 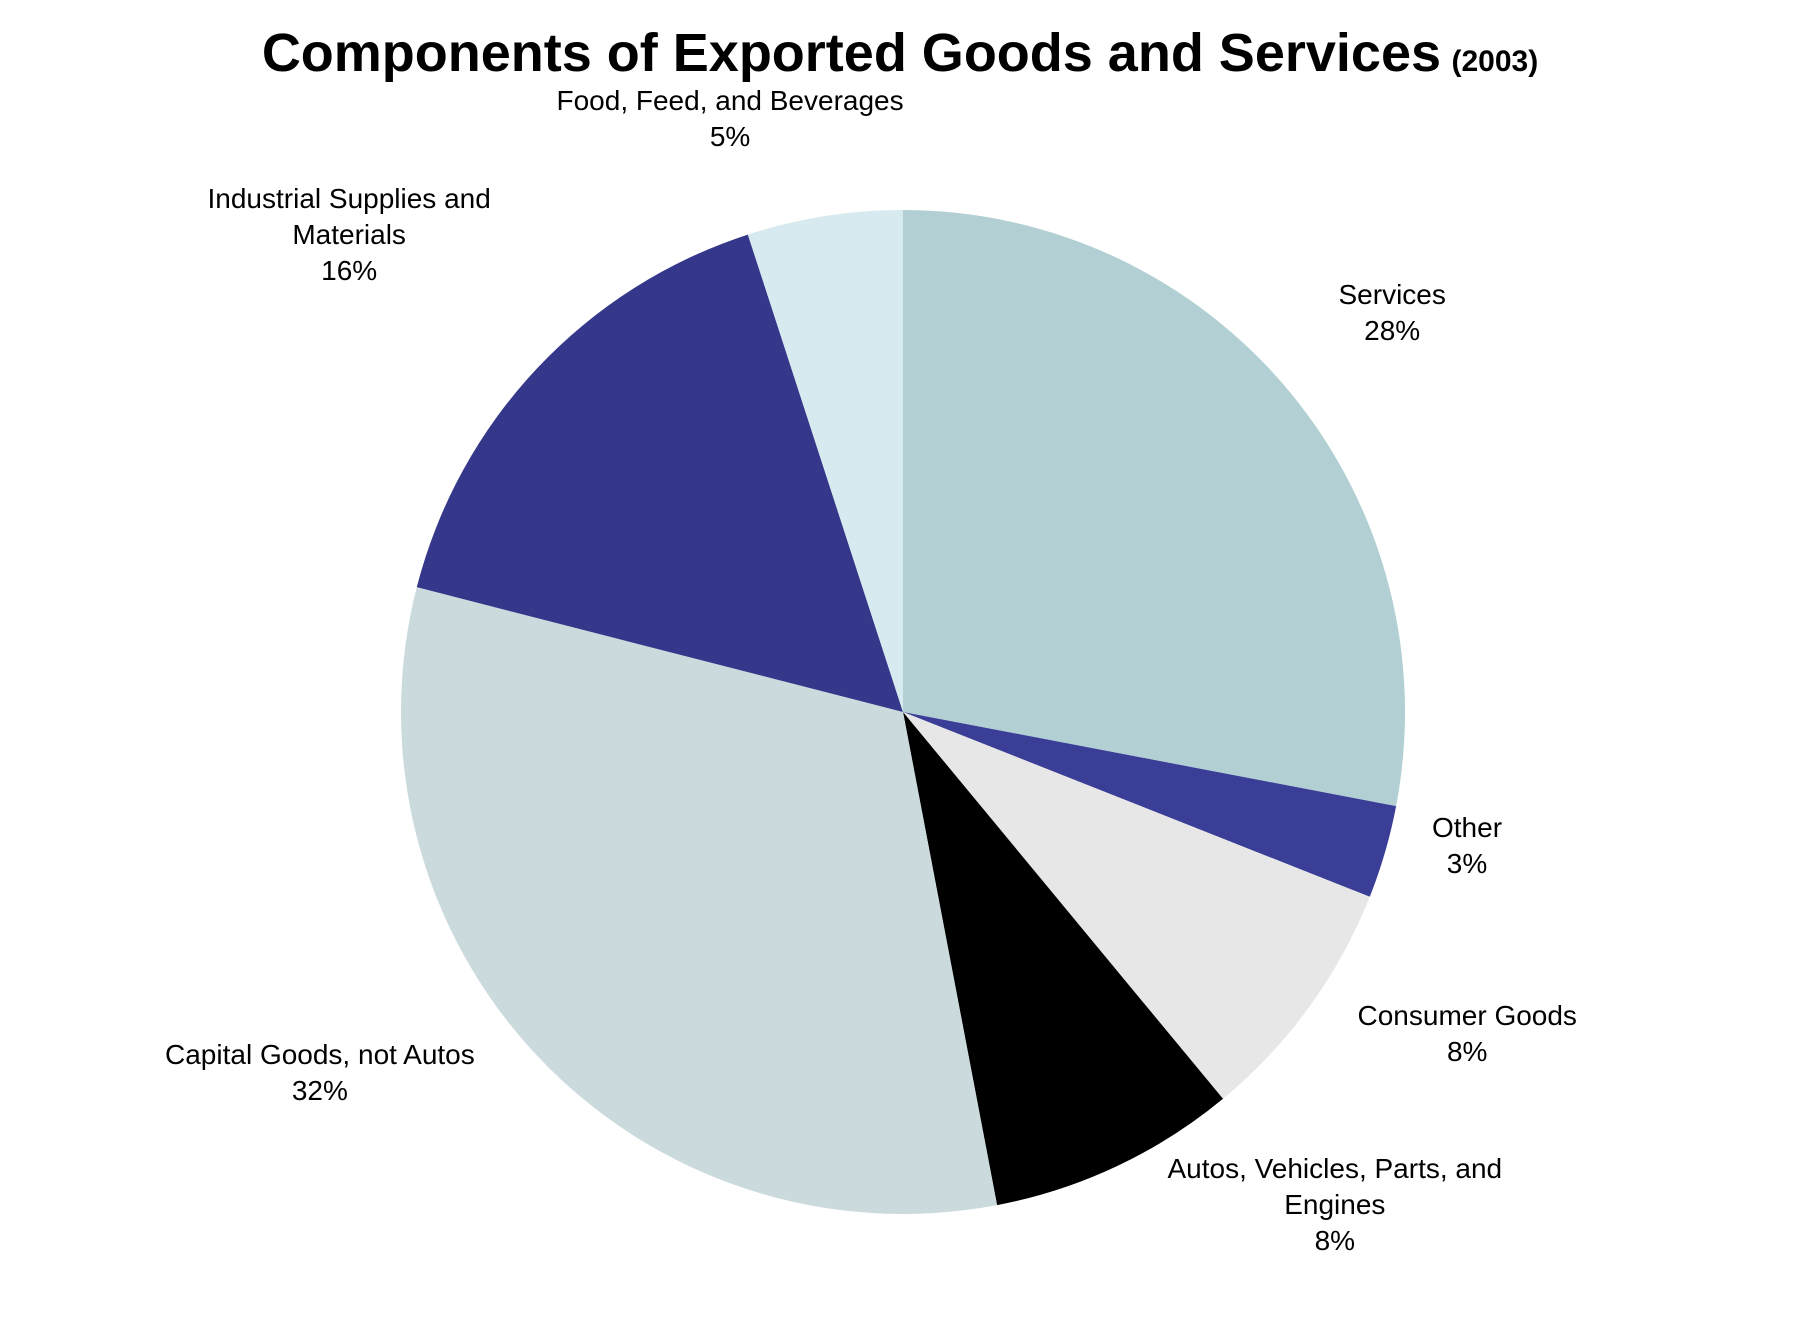 What do you see at coordinates (1150, 804) in the screenshot?
I see `pie-slice-other` at bounding box center [1150, 804].